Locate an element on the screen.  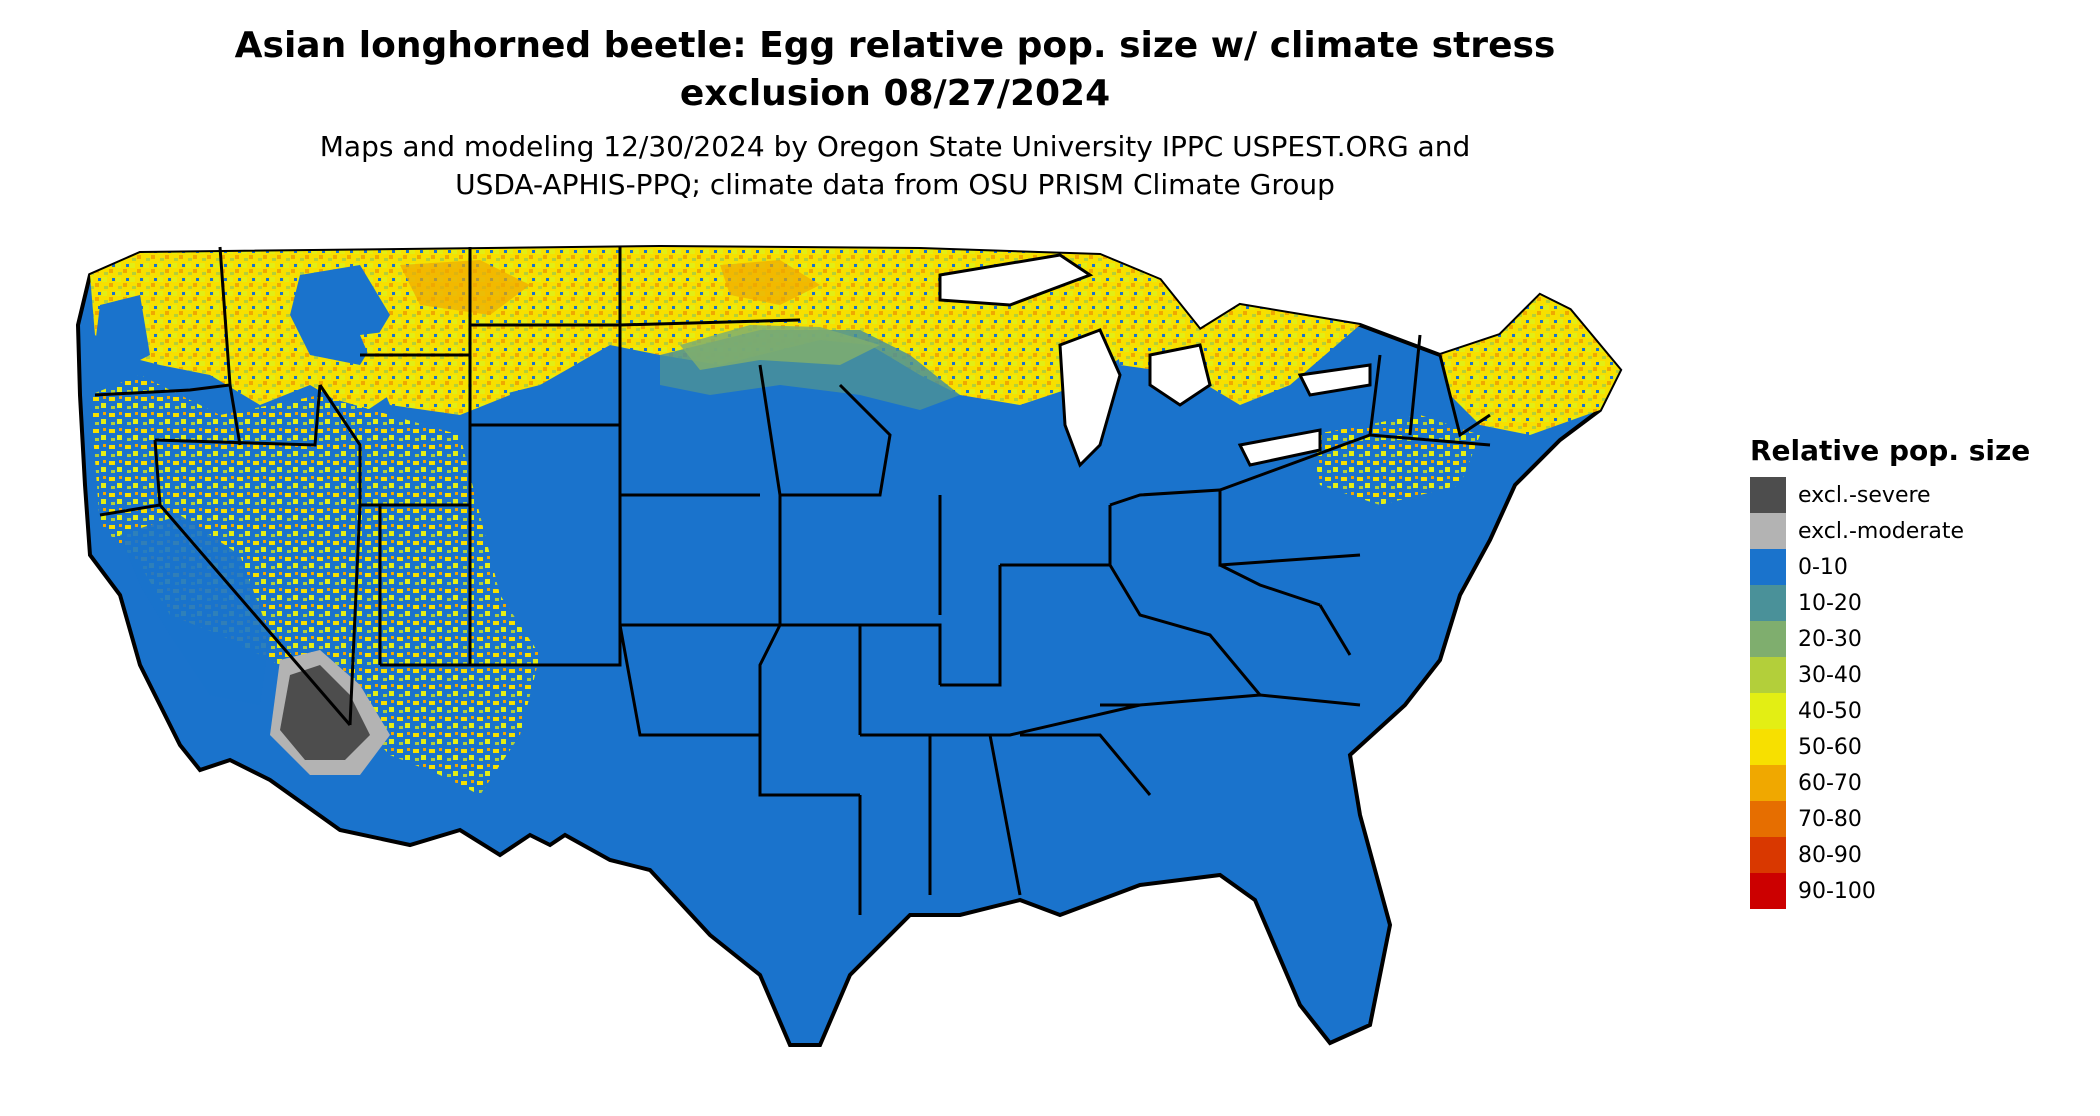
legend-label: 30-40 is located at coordinates (1830, 675).